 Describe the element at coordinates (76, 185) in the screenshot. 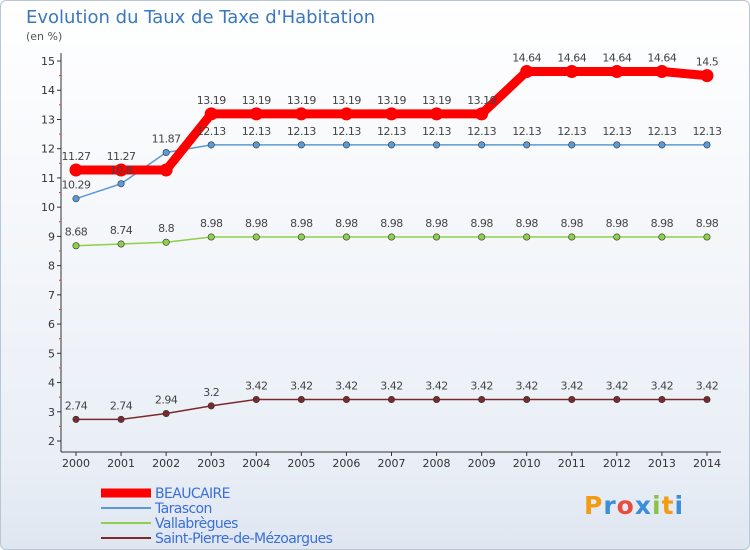

I see `data-label: 10.29` at that location.